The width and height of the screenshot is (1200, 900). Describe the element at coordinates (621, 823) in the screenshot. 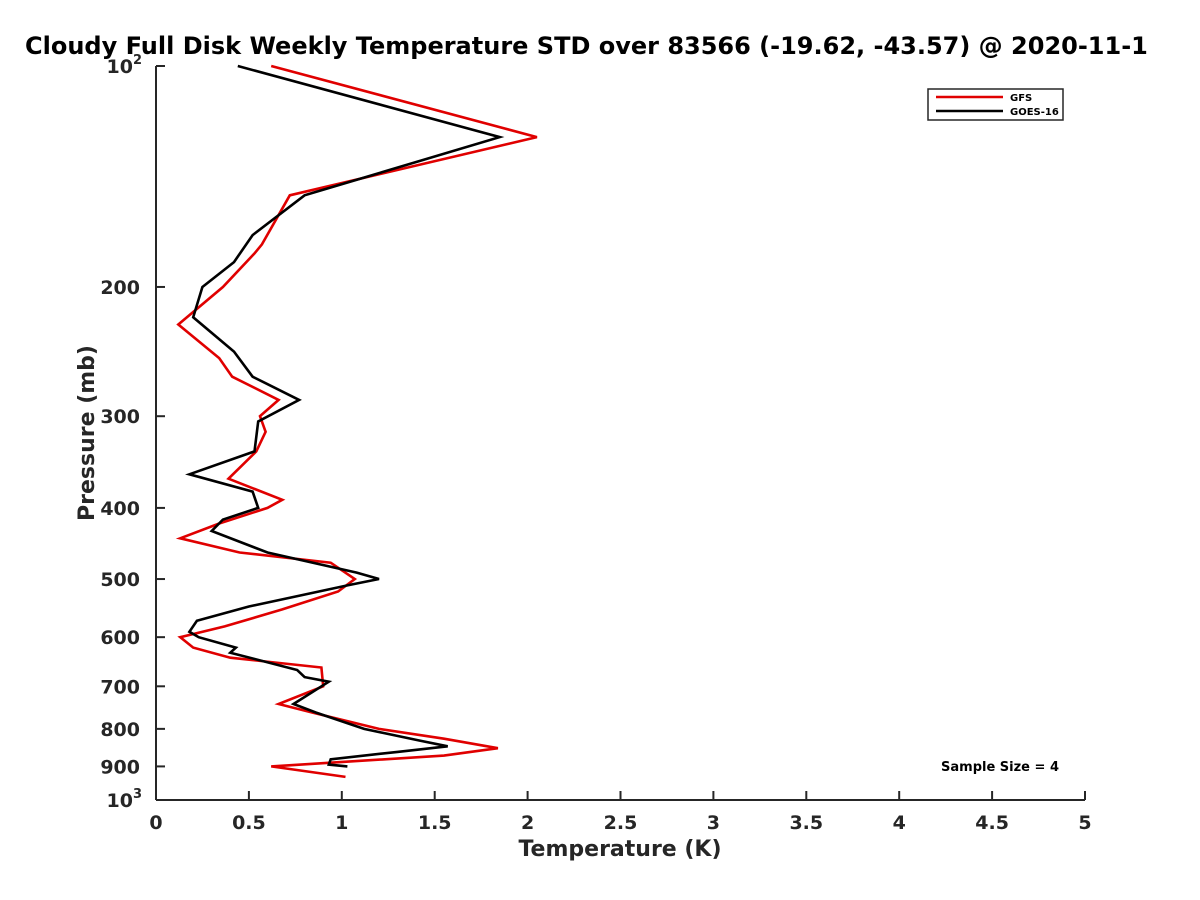

I see `x-tick-label: 2.5` at that location.